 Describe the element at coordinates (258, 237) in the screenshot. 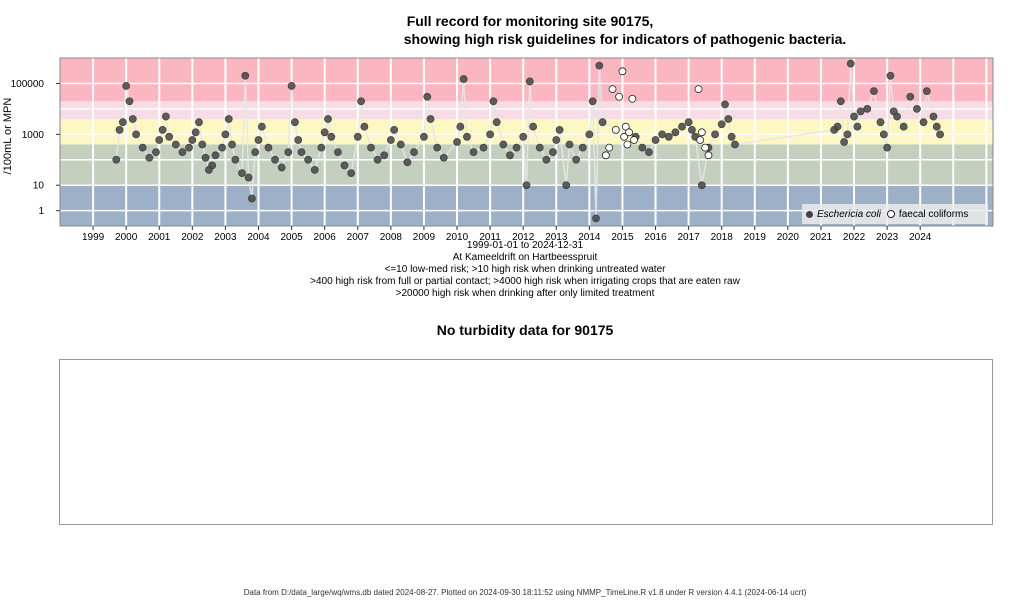

I see `x-tick-label: 2004` at that location.